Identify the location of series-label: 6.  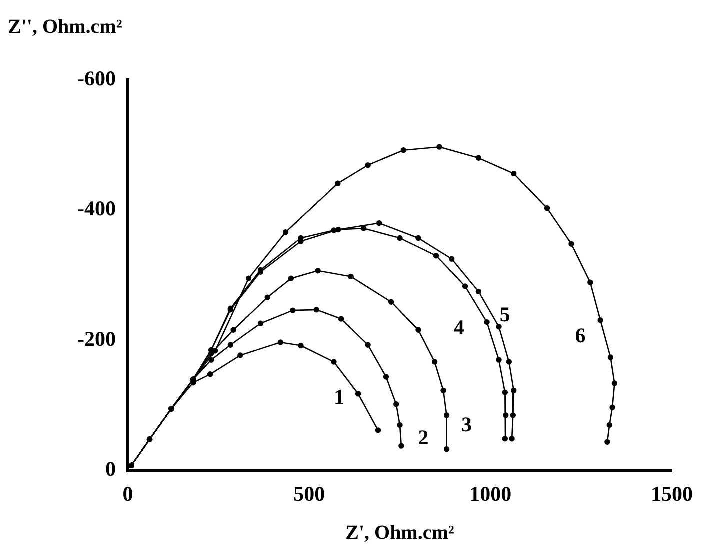
(580, 336).